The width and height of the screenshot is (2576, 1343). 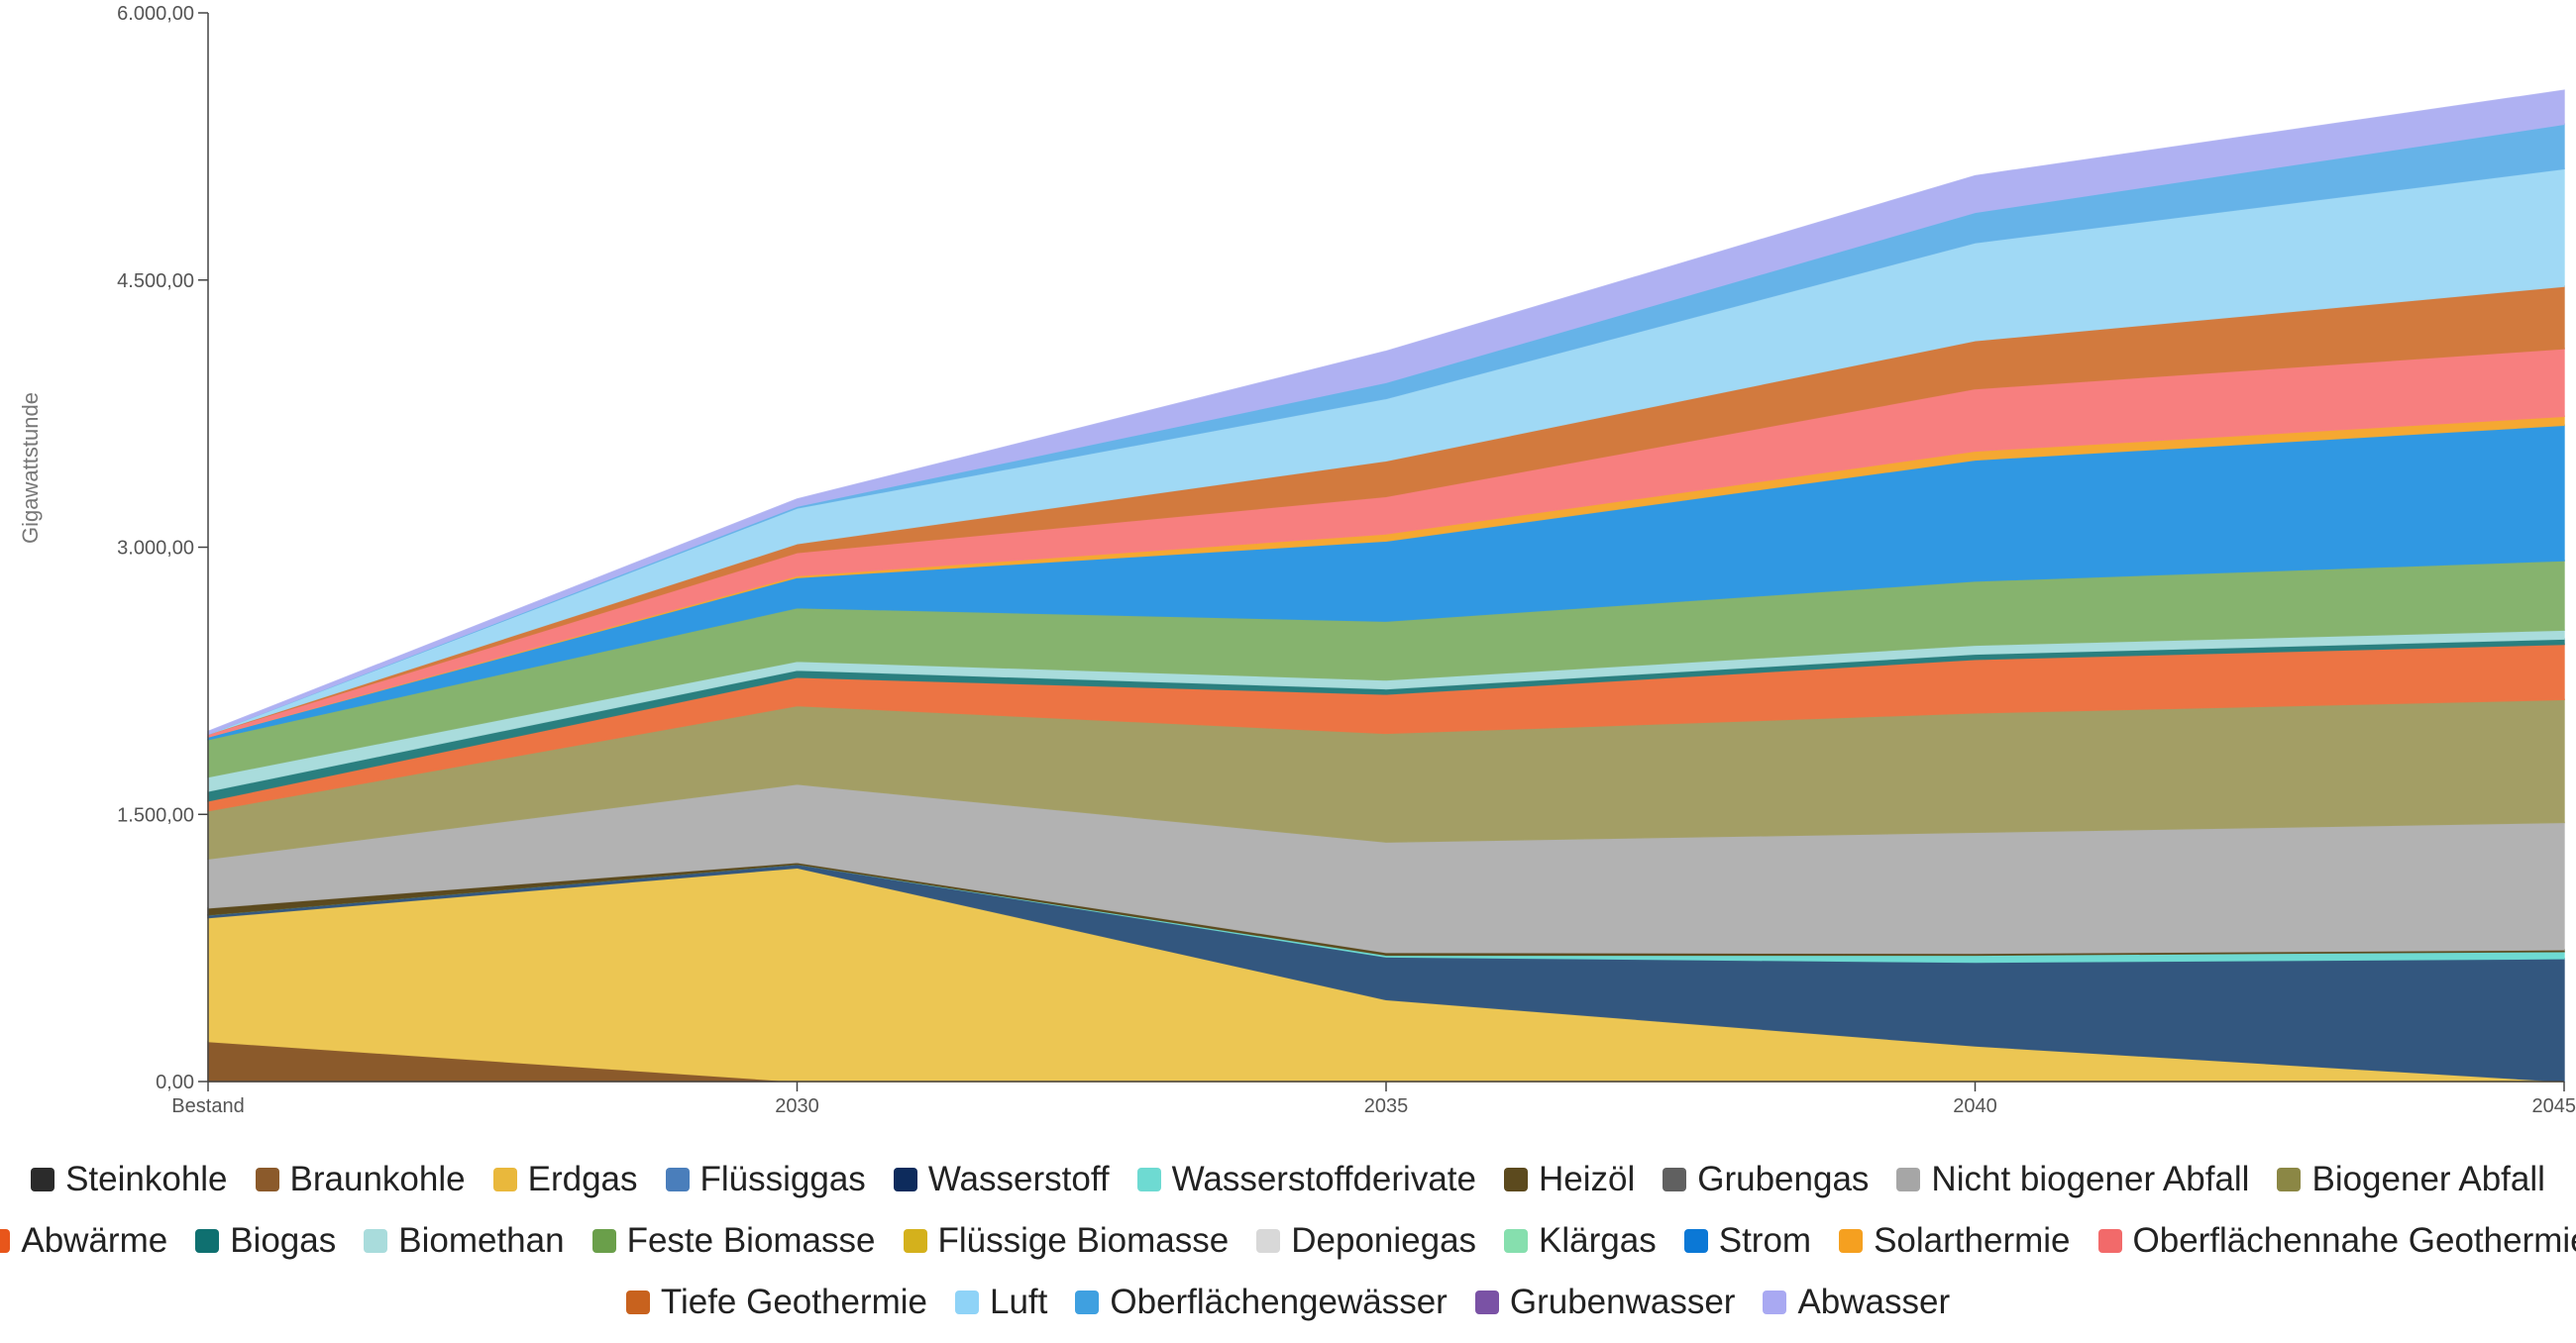 I want to click on legend-item: Flüssiggas, so click(x=766, y=1179).